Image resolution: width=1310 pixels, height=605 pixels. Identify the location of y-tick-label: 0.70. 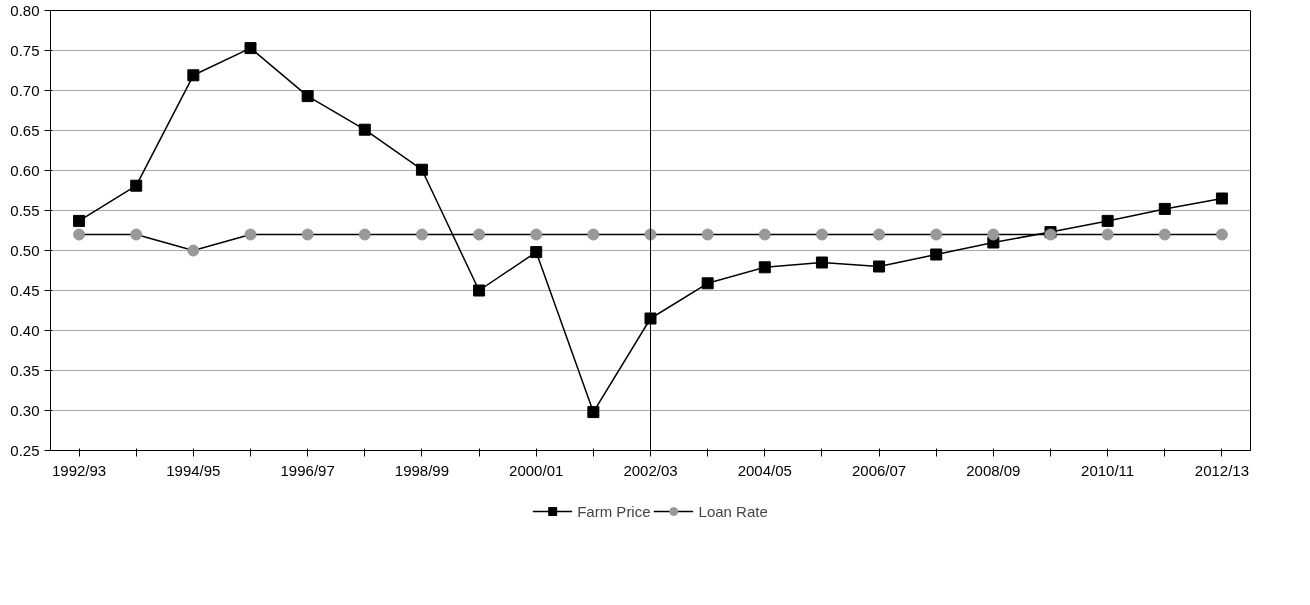
(25, 90).